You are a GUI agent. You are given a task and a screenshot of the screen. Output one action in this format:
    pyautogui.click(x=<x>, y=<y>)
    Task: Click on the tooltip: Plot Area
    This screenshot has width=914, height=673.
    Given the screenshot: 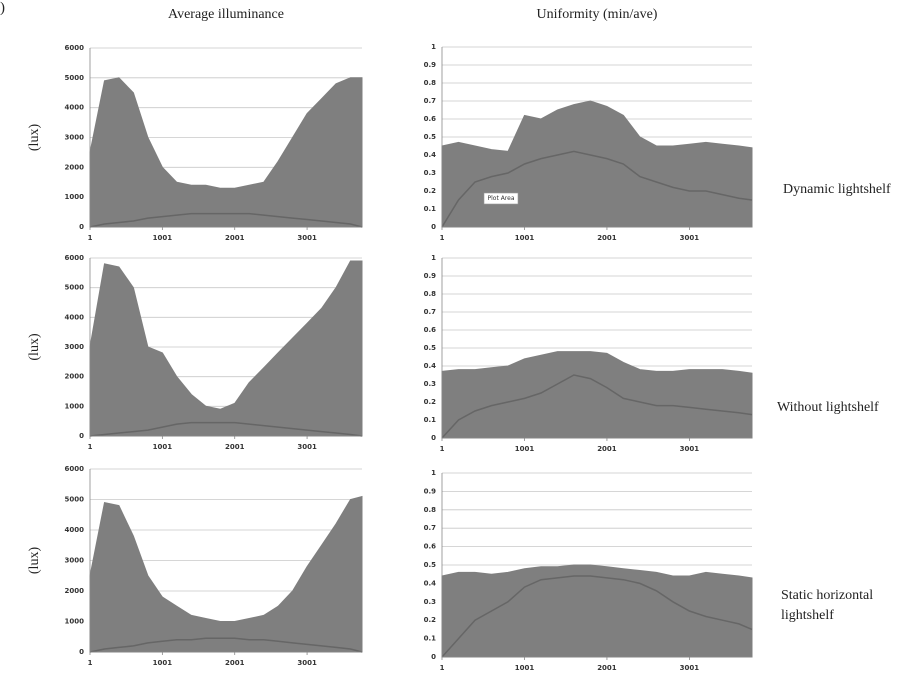 What is the action you would take?
    pyautogui.click(x=501, y=198)
    